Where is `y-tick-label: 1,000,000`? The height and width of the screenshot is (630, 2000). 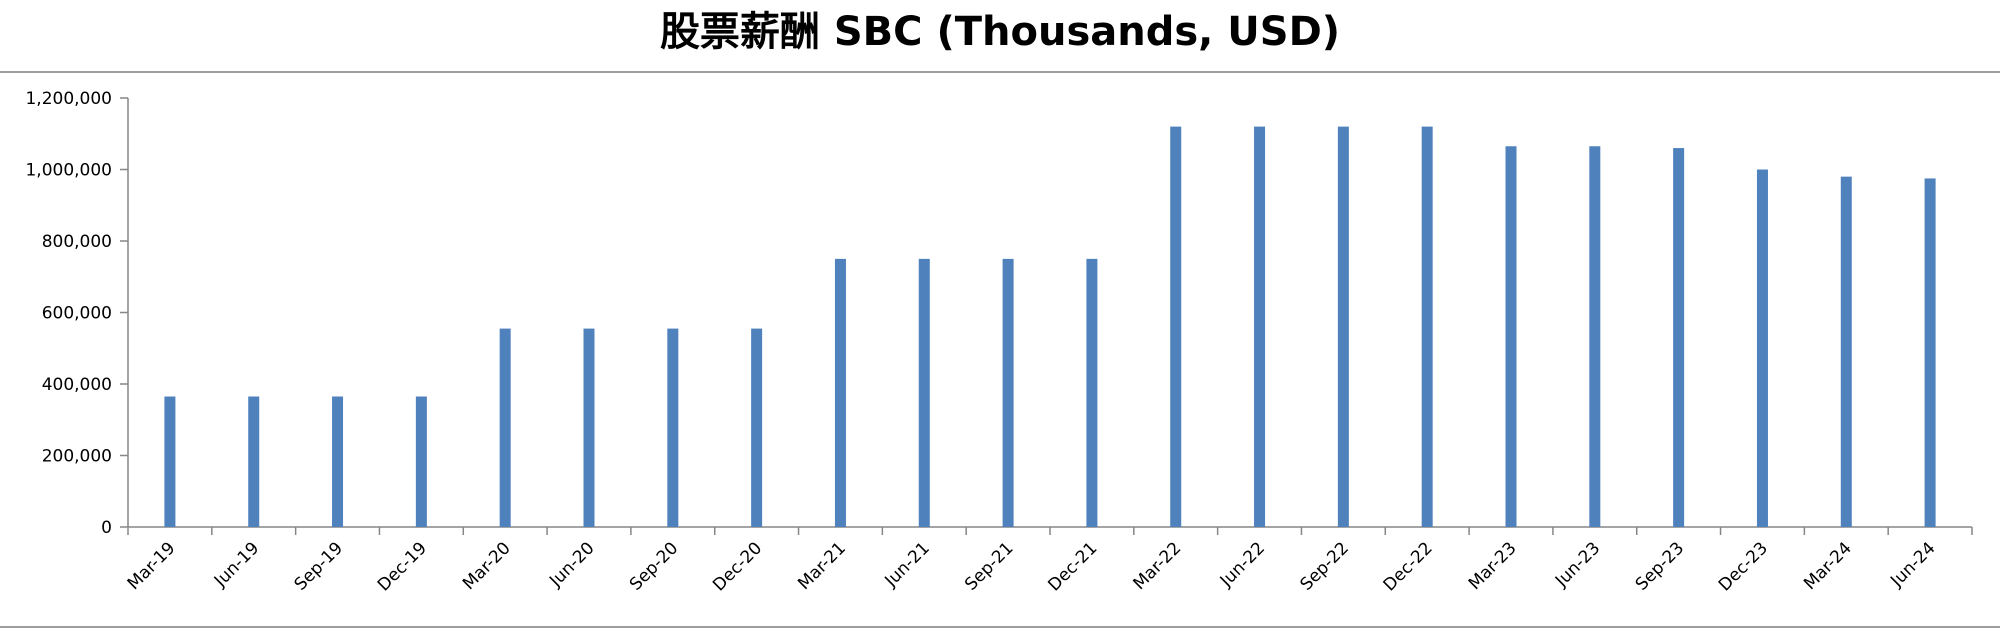
y-tick-label: 1,000,000 is located at coordinates (68, 171).